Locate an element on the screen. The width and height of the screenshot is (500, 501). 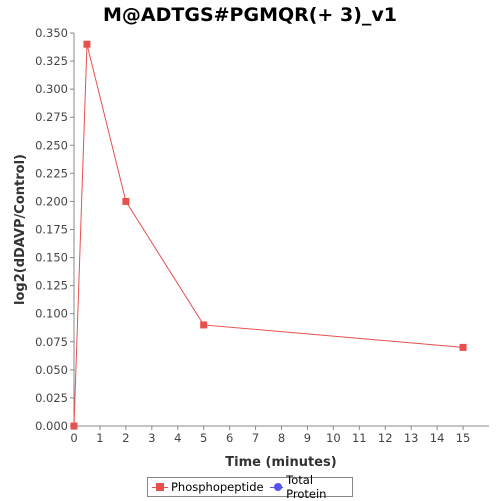
legend-label-phosphopeptide: Phosphopeptide is located at coordinates (217, 487).